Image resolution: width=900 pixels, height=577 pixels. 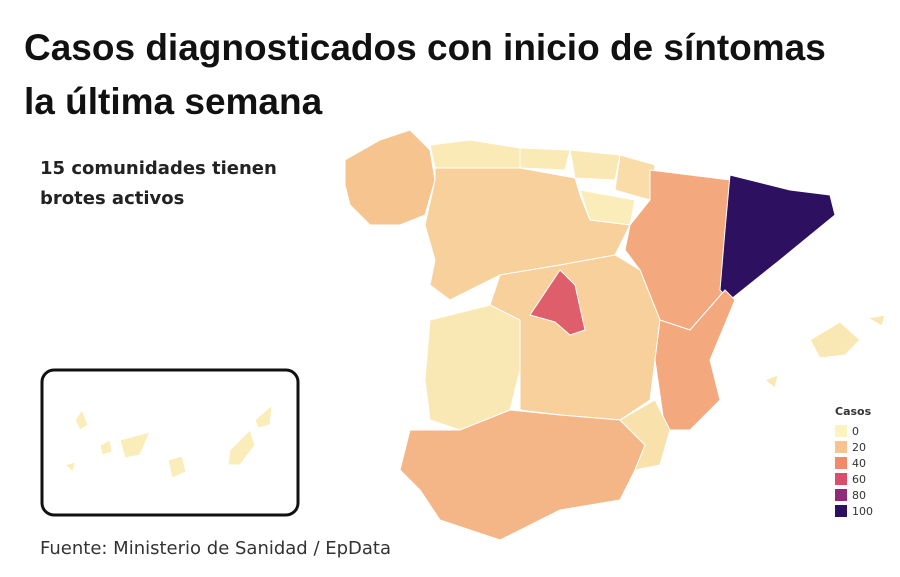 I want to click on subtitle-line-1: 15 comunidades tienen, so click(x=158, y=168).